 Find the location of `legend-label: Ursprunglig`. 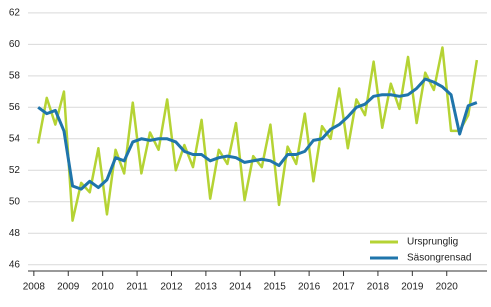

legend-label: Ursprunglig is located at coordinates (432, 242).